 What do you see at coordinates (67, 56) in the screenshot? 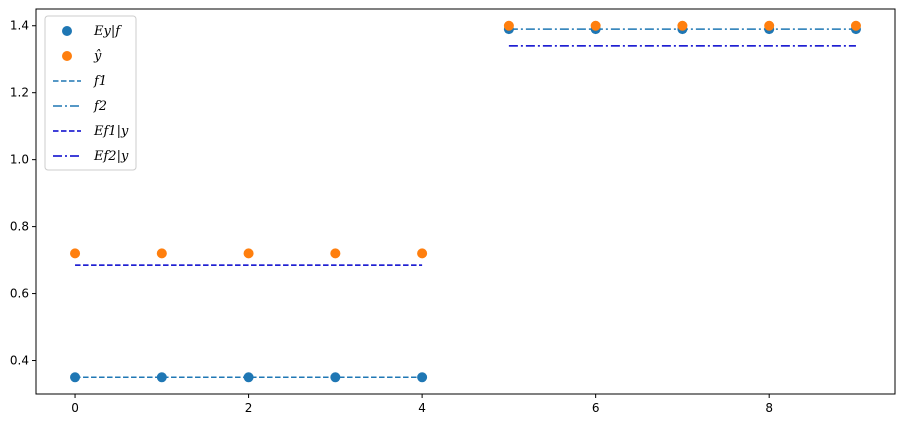
I see `legend-marker-y-hat` at bounding box center [67, 56].